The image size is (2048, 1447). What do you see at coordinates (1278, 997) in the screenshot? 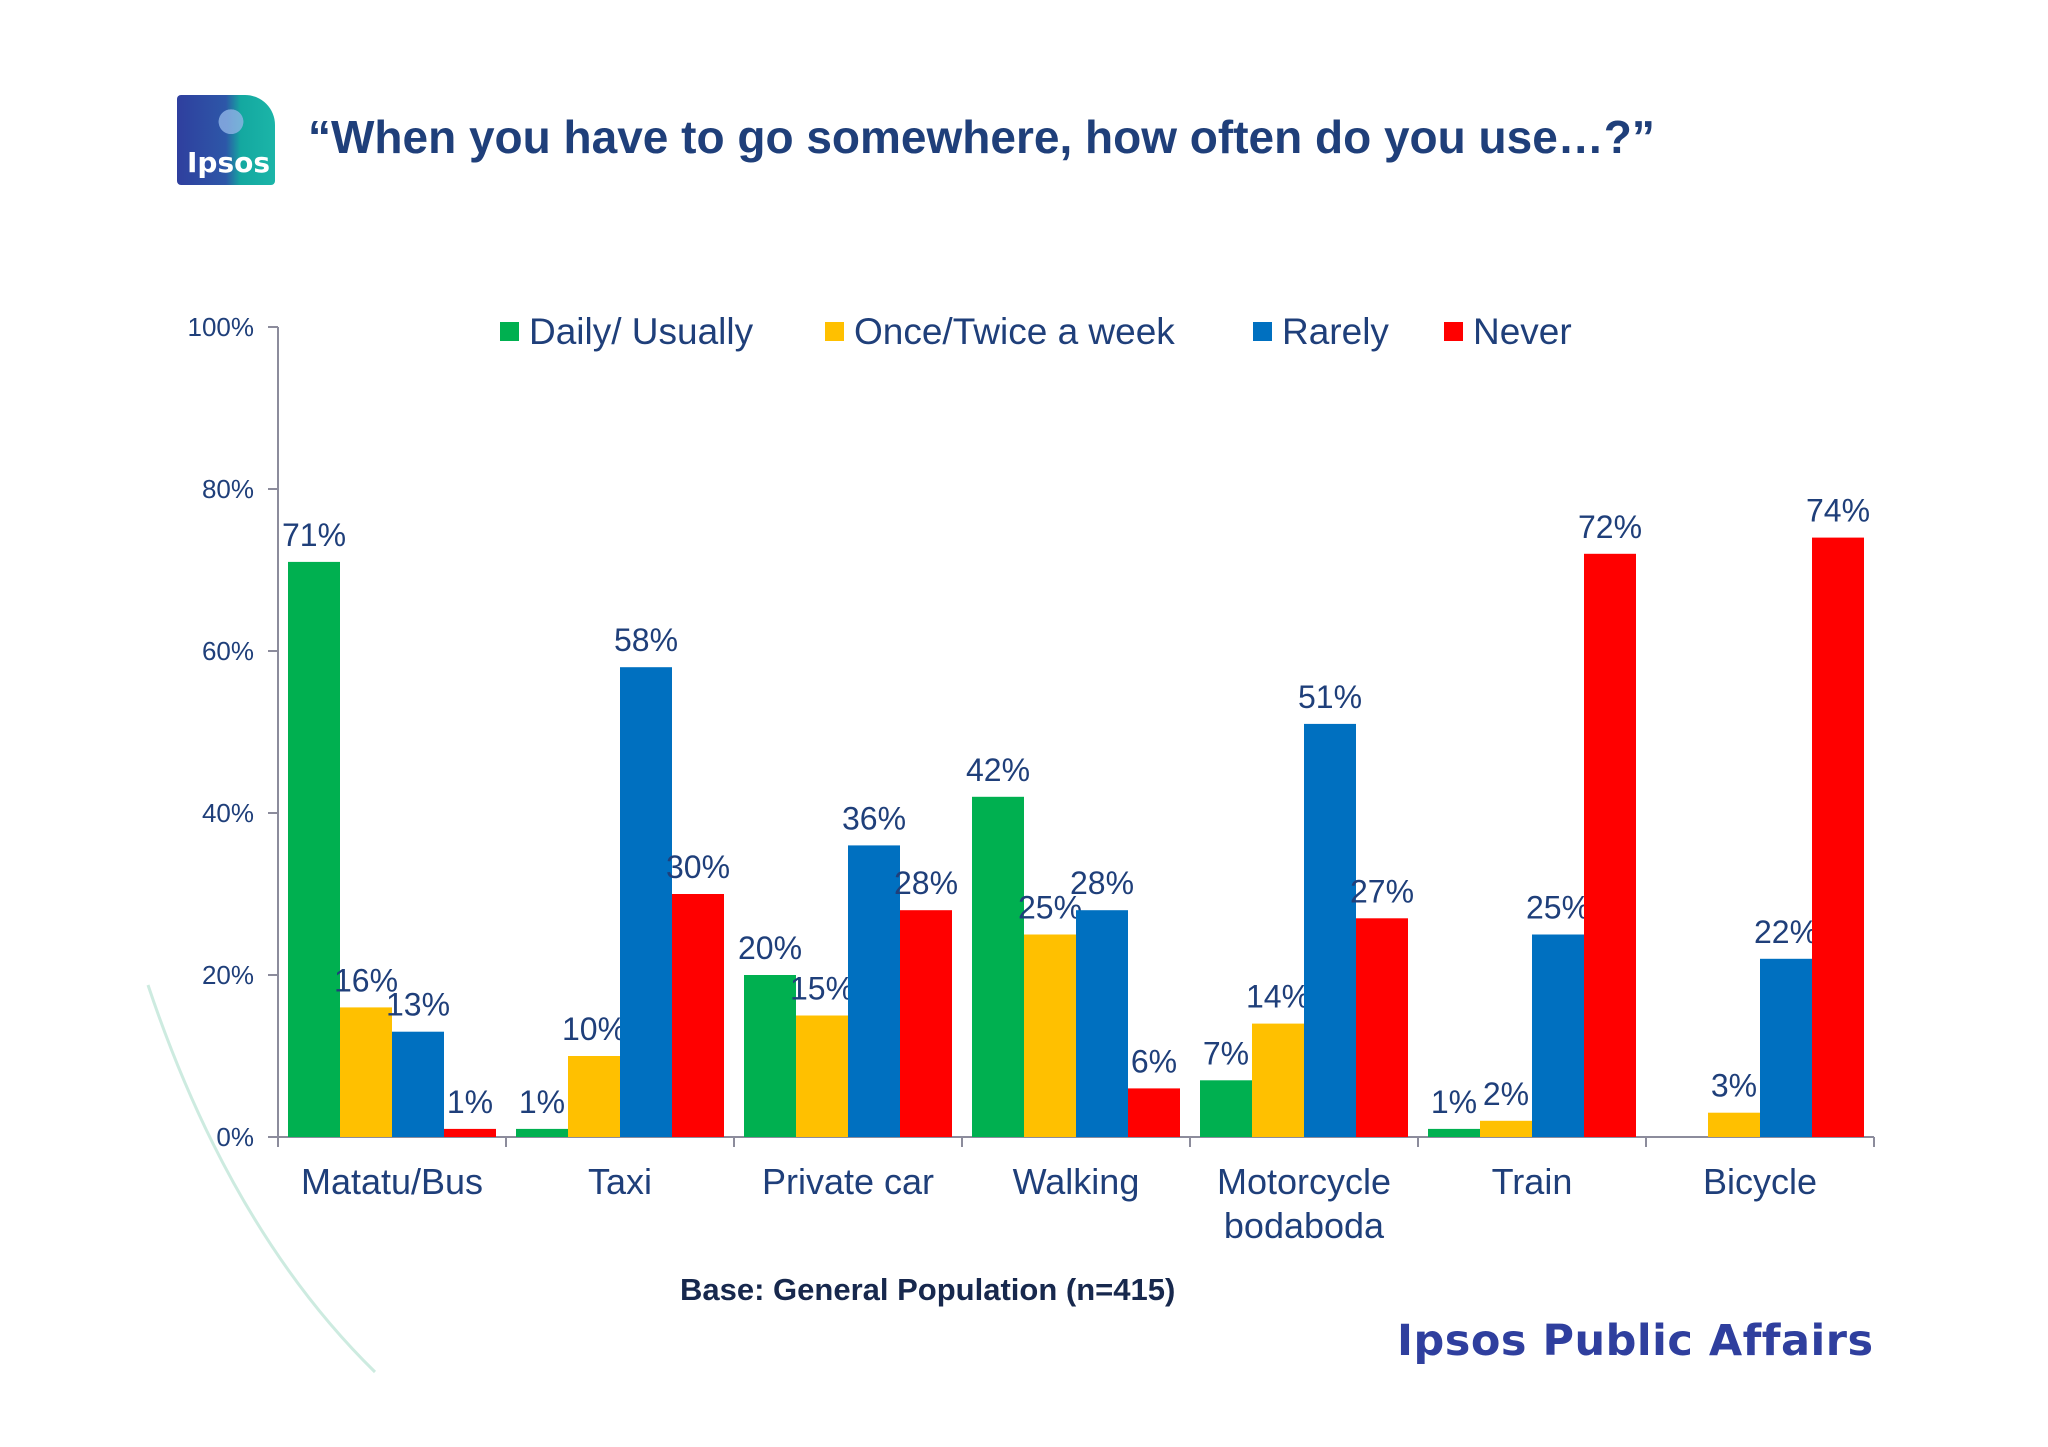
I see `data-label: 14%` at bounding box center [1278, 997].